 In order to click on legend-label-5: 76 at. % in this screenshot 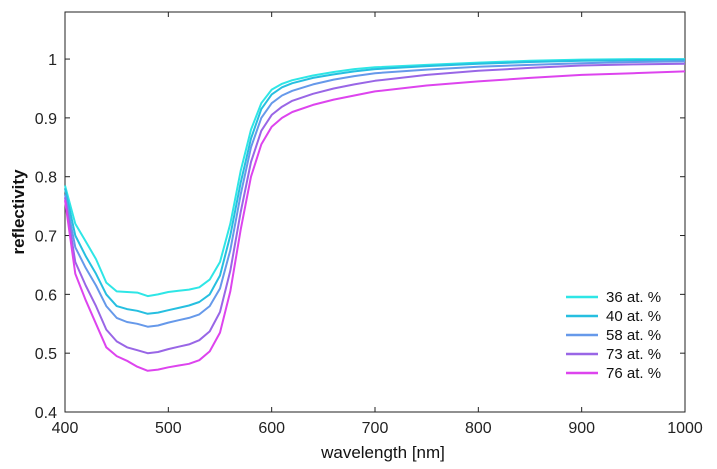, I will do `click(633, 373)`.